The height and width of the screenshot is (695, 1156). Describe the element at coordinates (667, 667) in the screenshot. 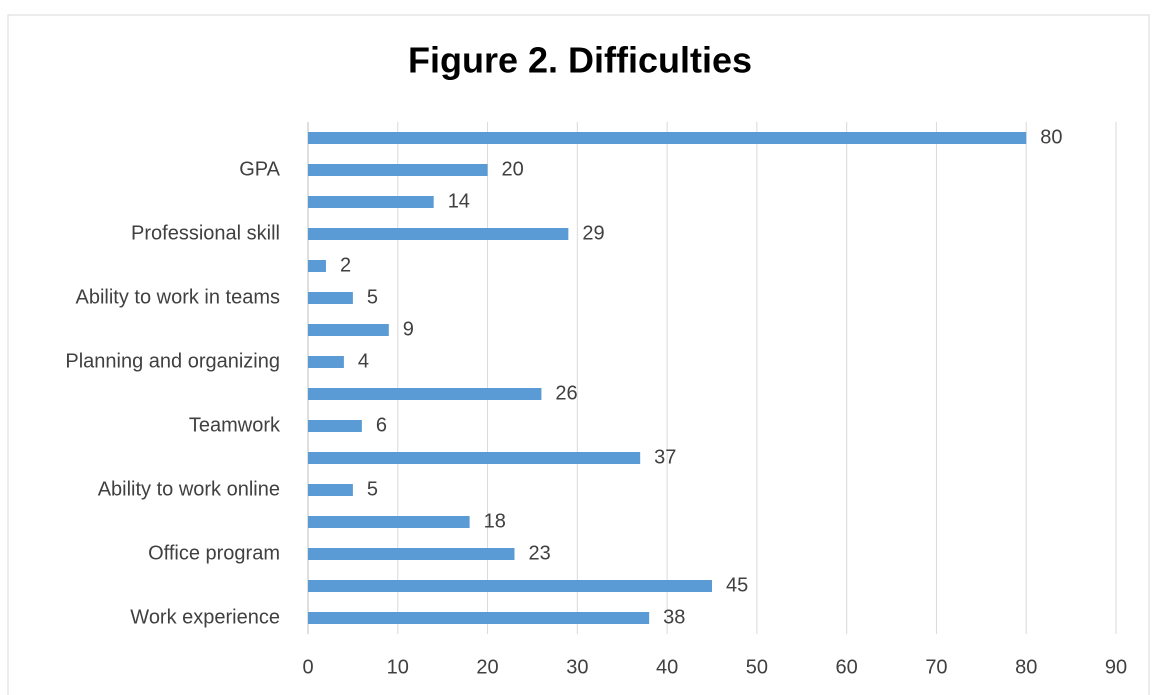

I see `x-tick-label: 40` at that location.